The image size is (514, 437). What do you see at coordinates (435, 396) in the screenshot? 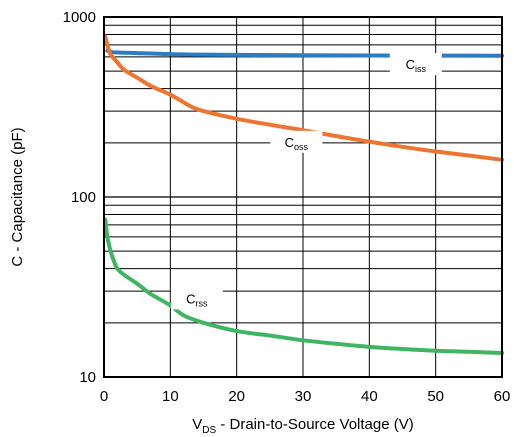
I see `x-tick-label: 50` at bounding box center [435, 396].